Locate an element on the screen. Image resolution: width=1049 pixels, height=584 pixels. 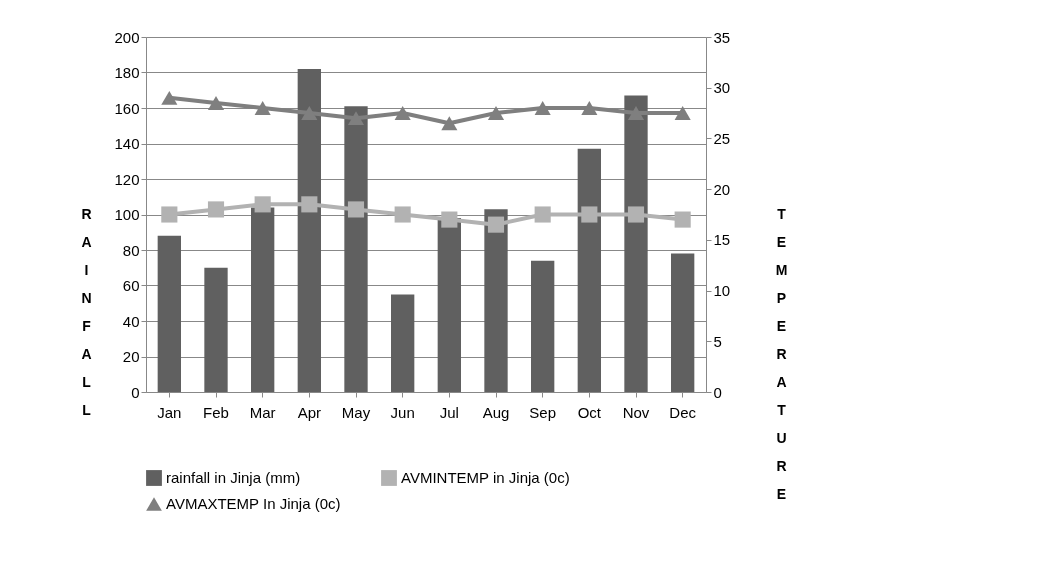
y-tick-label: 40 is located at coordinates (131, 321).